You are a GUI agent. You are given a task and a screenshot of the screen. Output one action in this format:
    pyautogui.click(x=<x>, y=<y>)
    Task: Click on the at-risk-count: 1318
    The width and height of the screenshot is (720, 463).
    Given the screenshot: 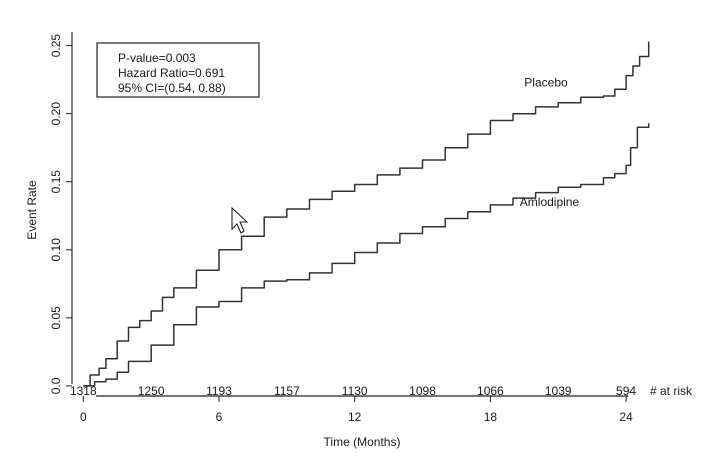 What is the action you would take?
    pyautogui.click(x=83, y=391)
    